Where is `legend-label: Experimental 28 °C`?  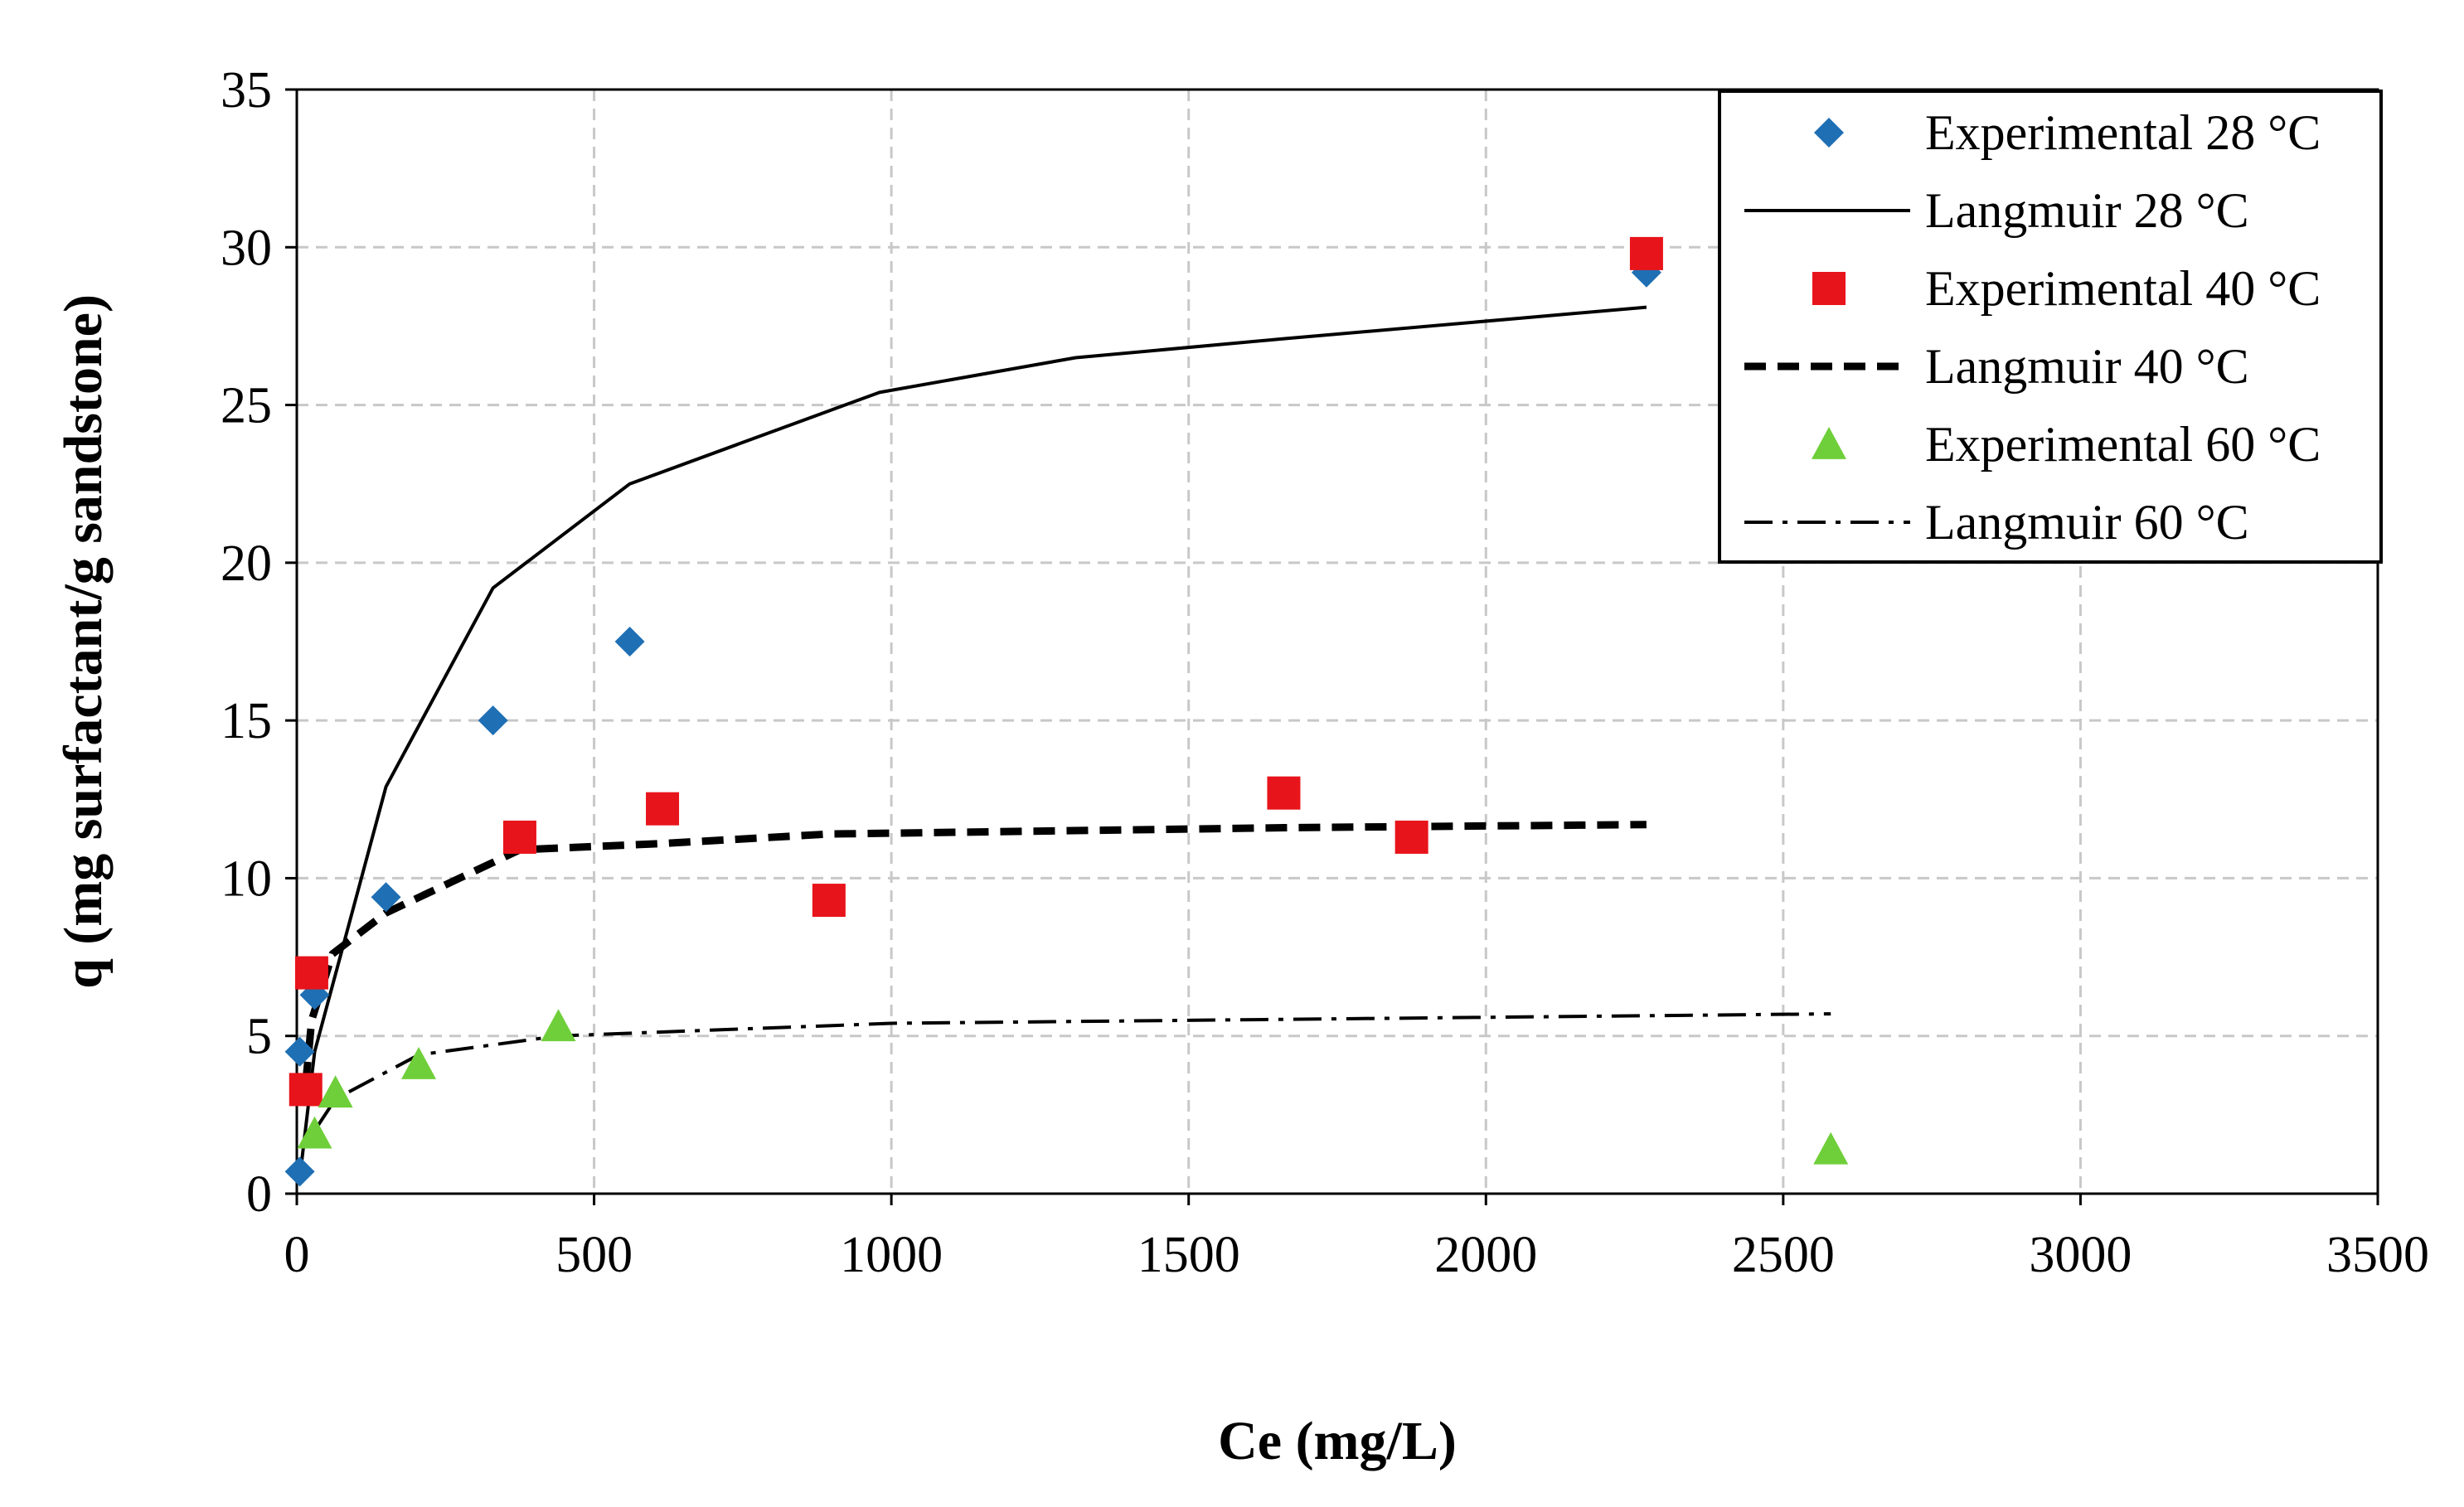 legend-label: Experimental 28 °C is located at coordinates (2123, 132).